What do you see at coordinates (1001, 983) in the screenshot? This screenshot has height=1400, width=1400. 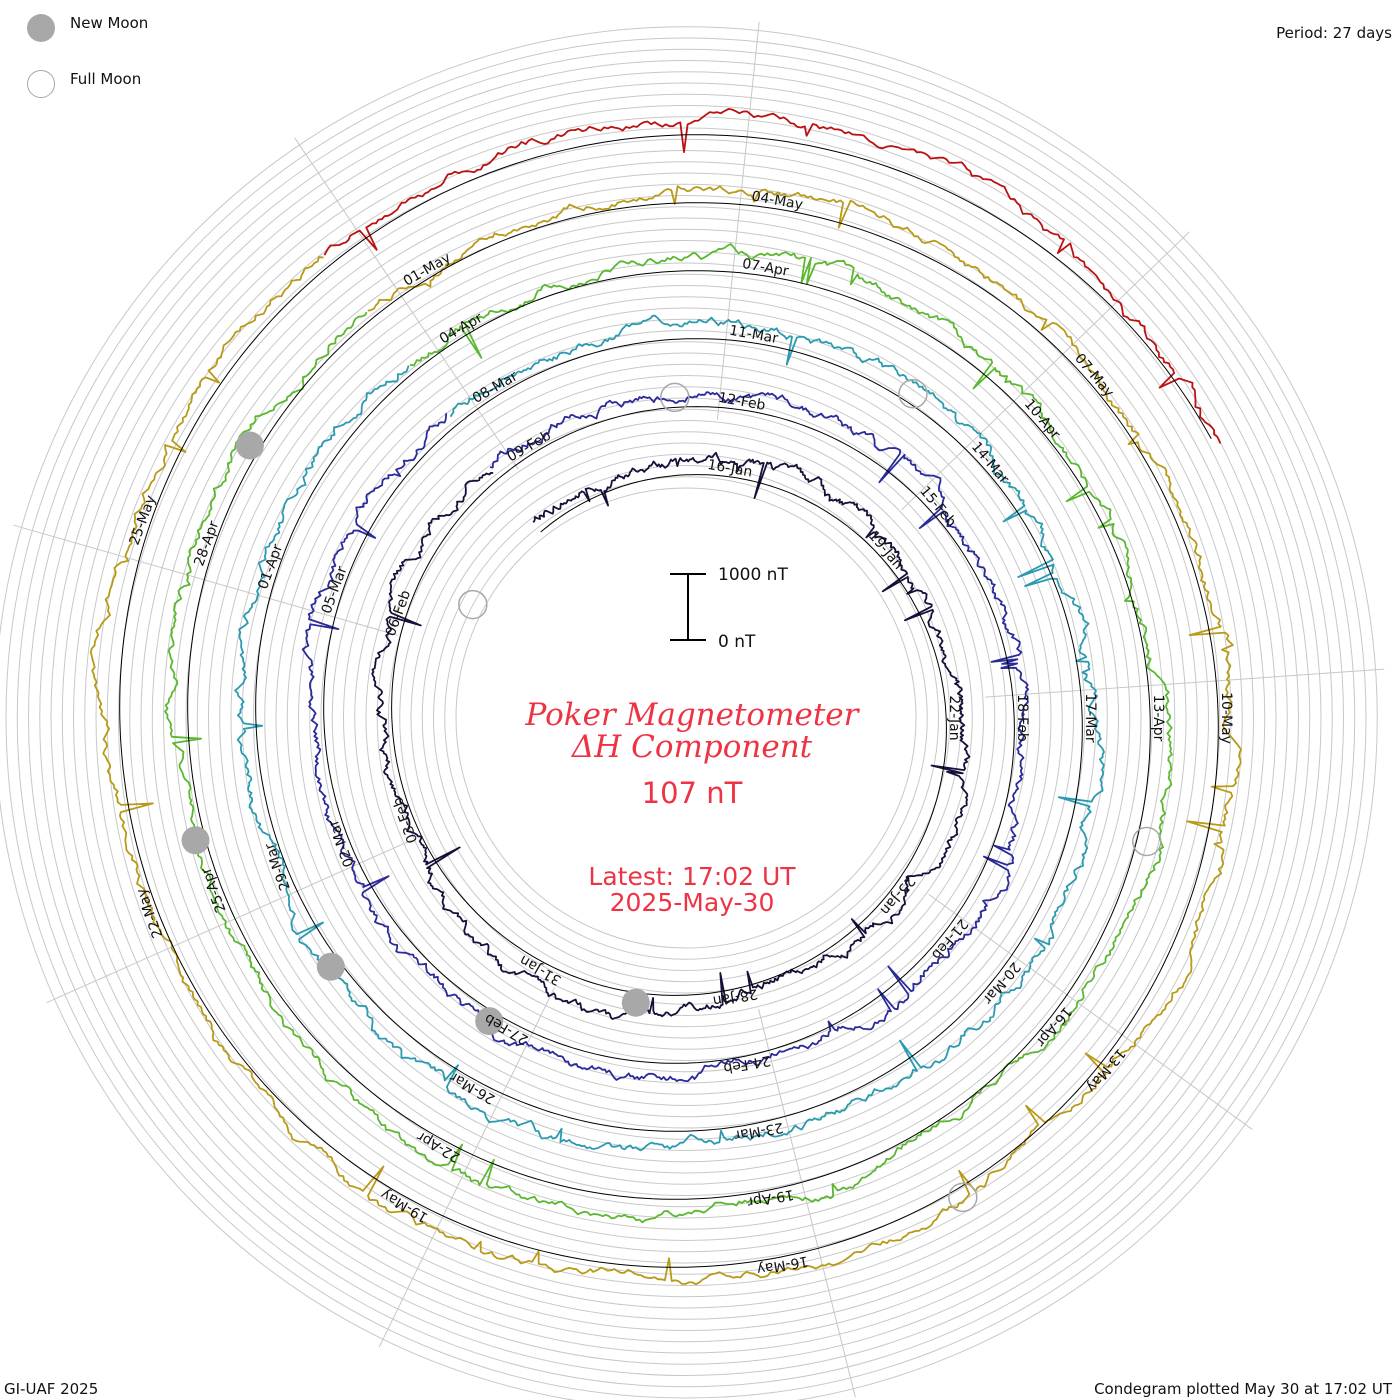 I see `date-label: 20-Mar` at bounding box center [1001, 983].